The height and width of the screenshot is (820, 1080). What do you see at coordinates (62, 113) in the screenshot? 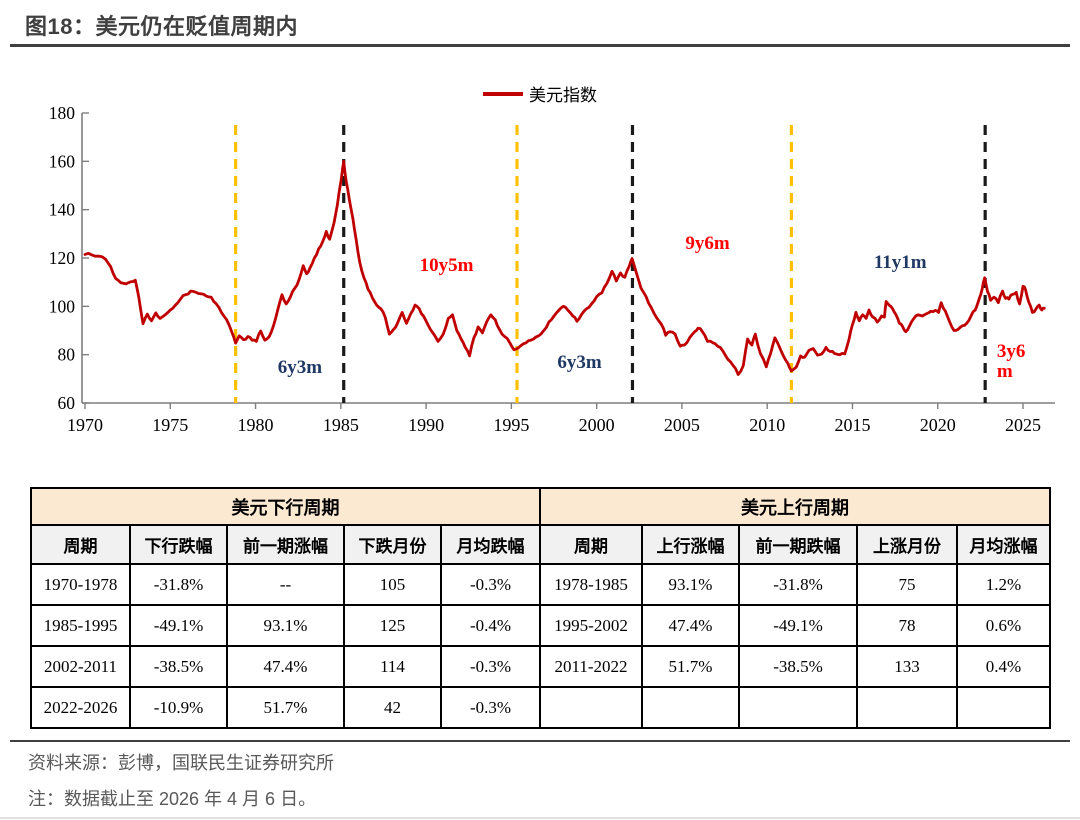
I see `y-tick-label: 180` at bounding box center [62, 113].